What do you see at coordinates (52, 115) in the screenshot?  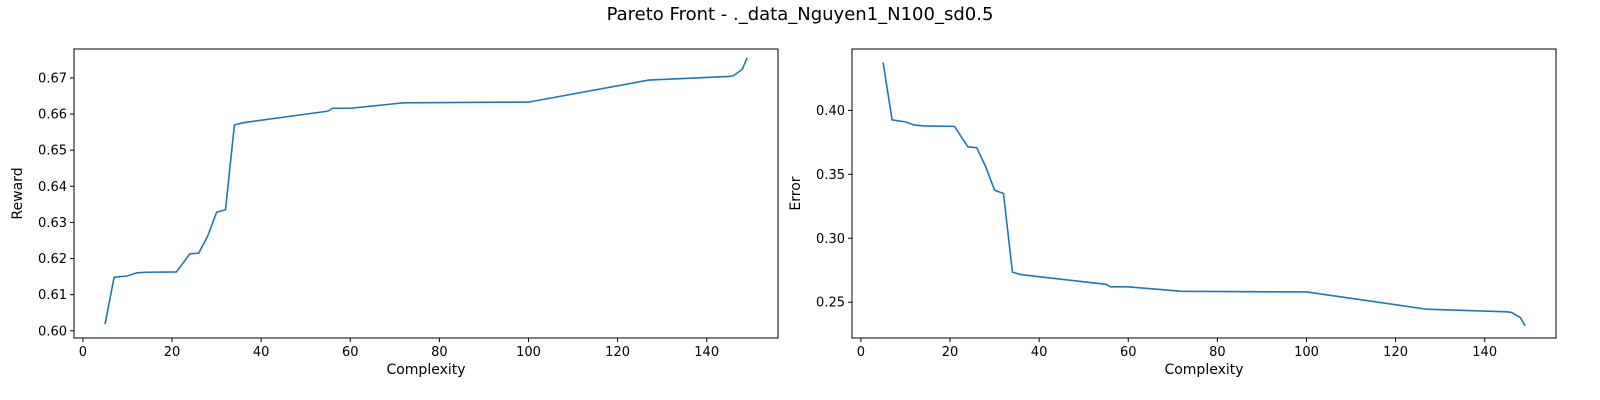 I see `y-tick-label: 0.66` at bounding box center [52, 115].